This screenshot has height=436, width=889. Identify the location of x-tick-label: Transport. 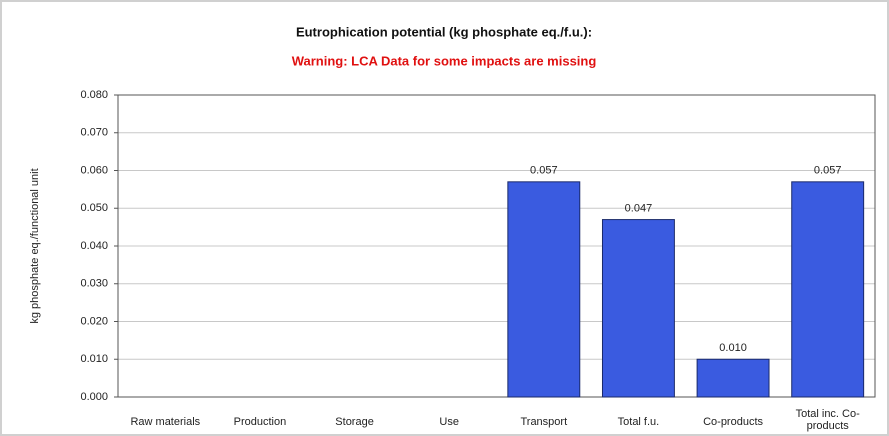
(544, 422).